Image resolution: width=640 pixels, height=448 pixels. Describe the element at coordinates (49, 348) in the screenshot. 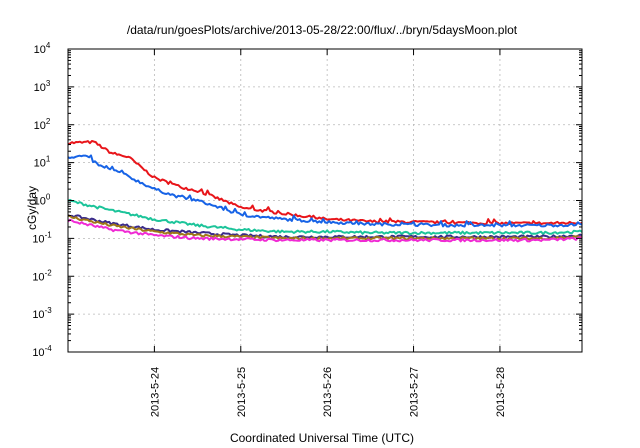

I see `y-tick-exponent: -4` at that location.